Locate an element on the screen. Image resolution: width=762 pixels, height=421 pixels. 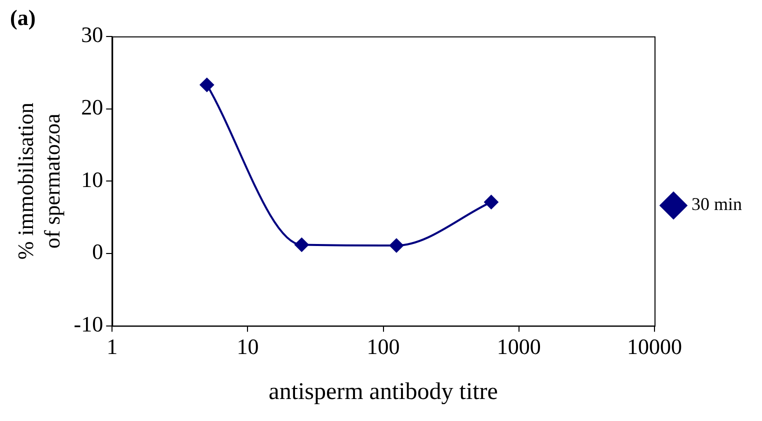
chart-title: (a) is located at coordinates (23, 17).